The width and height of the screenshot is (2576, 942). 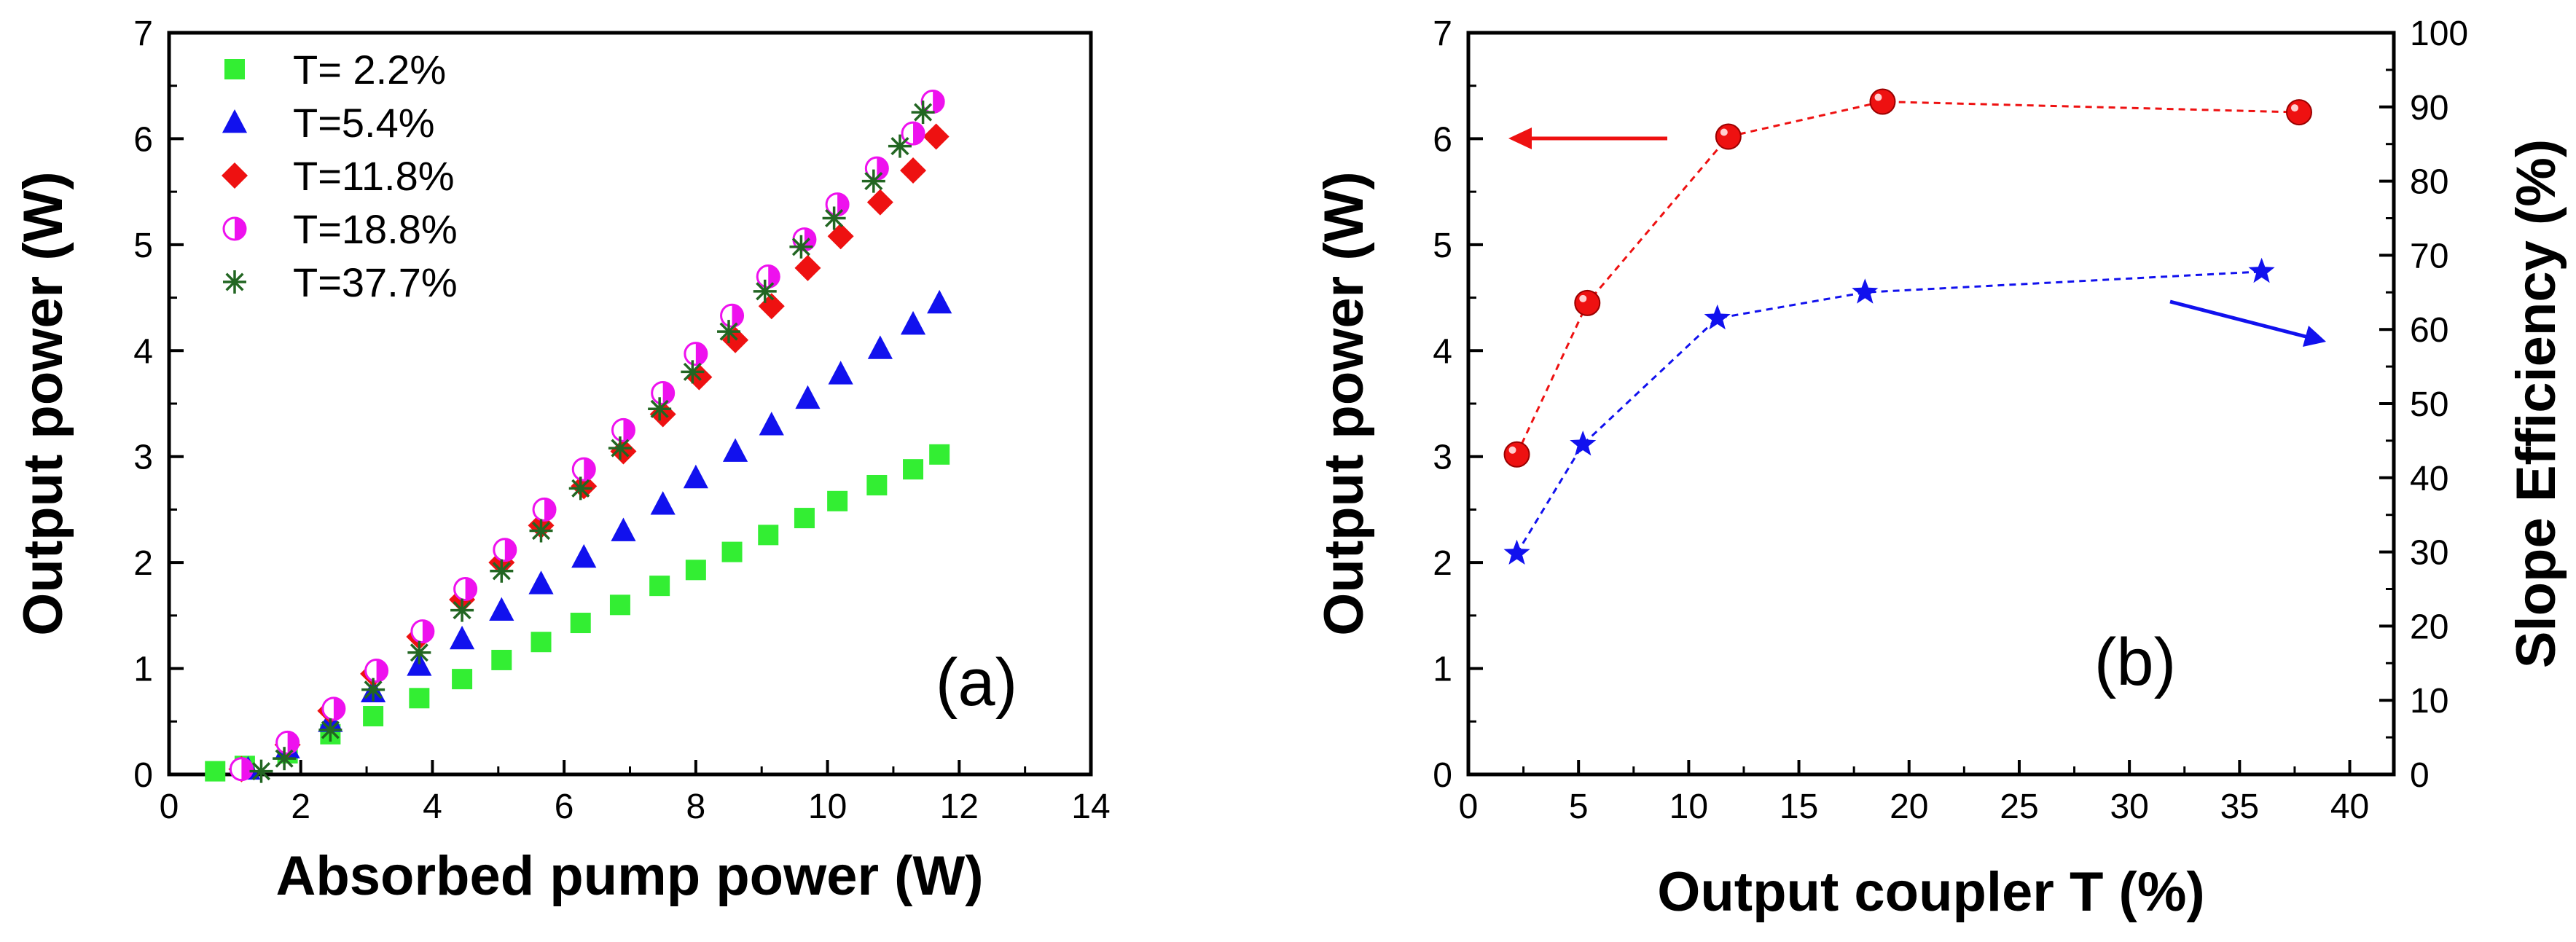 What do you see at coordinates (2429, 108) in the screenshot?
I see `chart-b-y2-tick-label: 90` at bounding box center [2429, 108].